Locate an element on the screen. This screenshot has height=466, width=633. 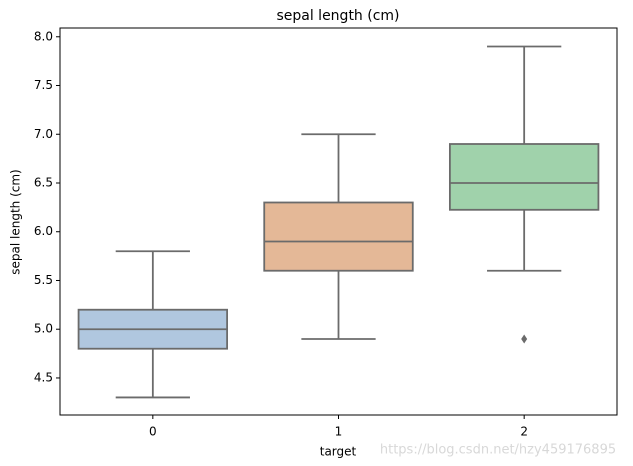
x-tick-label: 0 is located at coordinates (153, 432).